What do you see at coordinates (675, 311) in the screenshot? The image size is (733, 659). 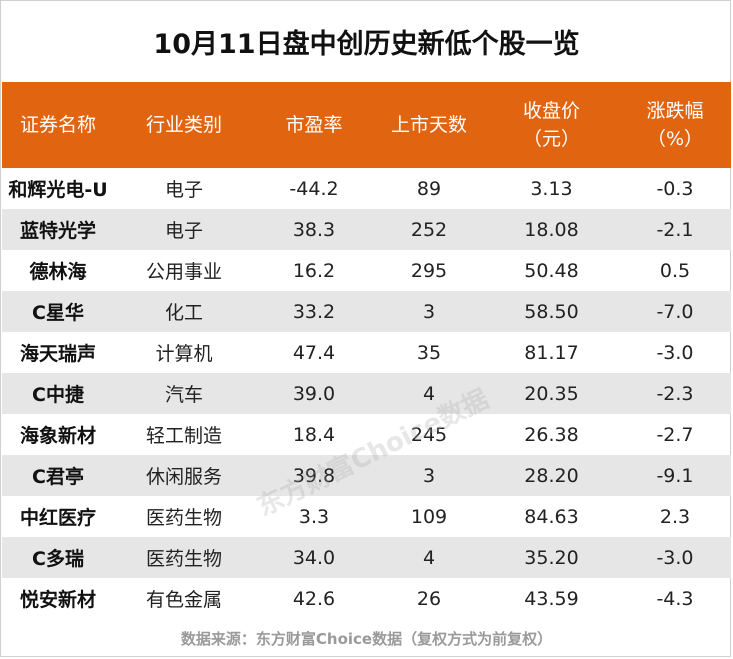 I see `cell-change-pct: -7.0` at bounding box center [675, 311].